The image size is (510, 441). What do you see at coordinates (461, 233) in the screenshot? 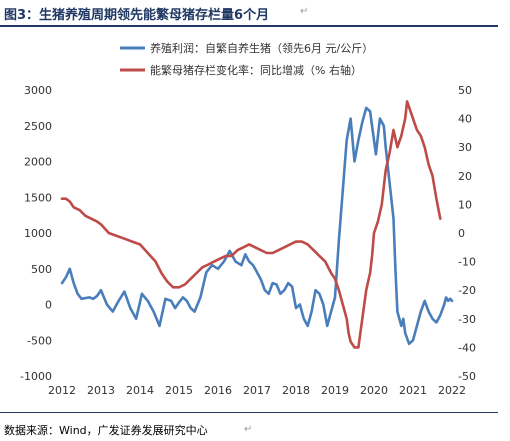
I see `y-right-tick-label: 0` at bounding box center [461, 233].